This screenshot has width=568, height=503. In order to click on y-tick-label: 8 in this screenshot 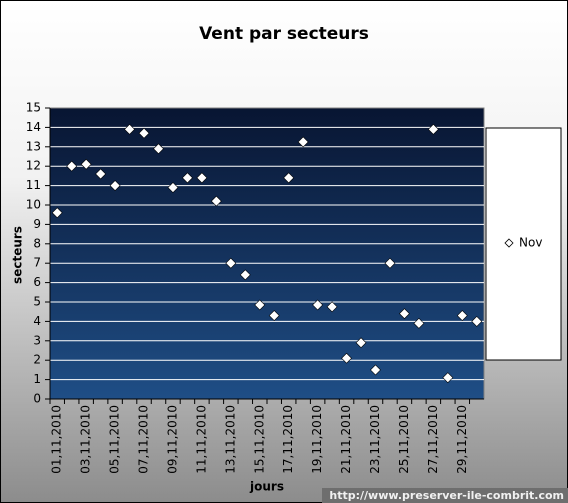, I will do `click(37, 243)`.